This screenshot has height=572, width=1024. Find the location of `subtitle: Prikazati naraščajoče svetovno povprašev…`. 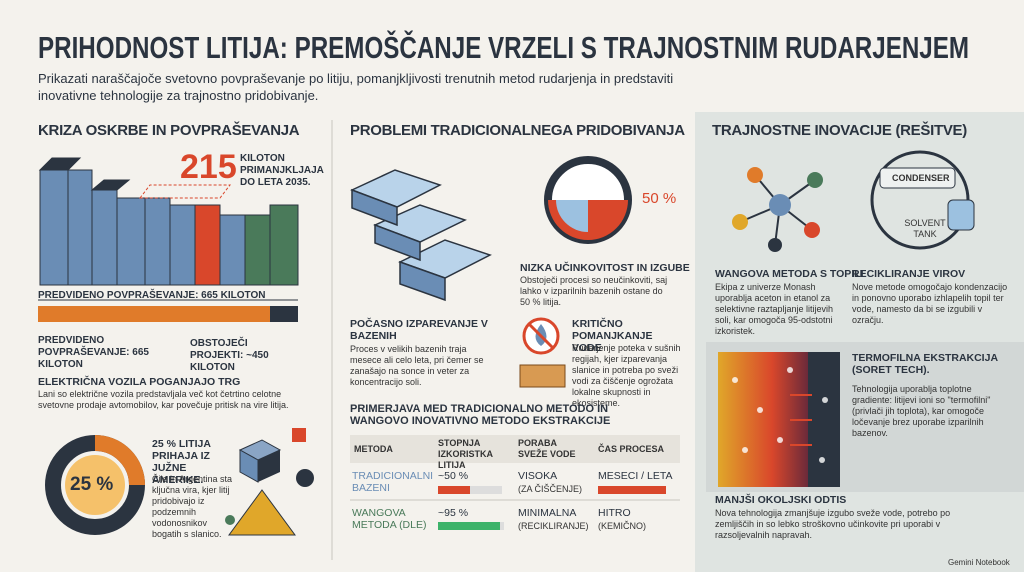

subtitle: Prikazati naraščajoče svetovno povprašev… is located at coordinates (356, 87).